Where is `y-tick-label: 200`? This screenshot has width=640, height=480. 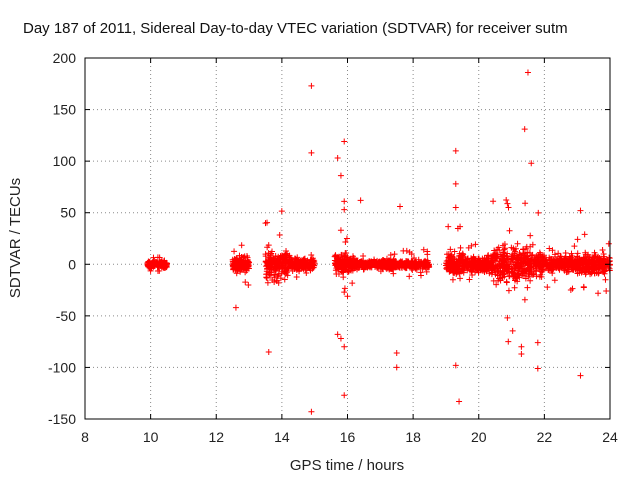 y-tick-label: 200 is located at coordinates (65, 58).